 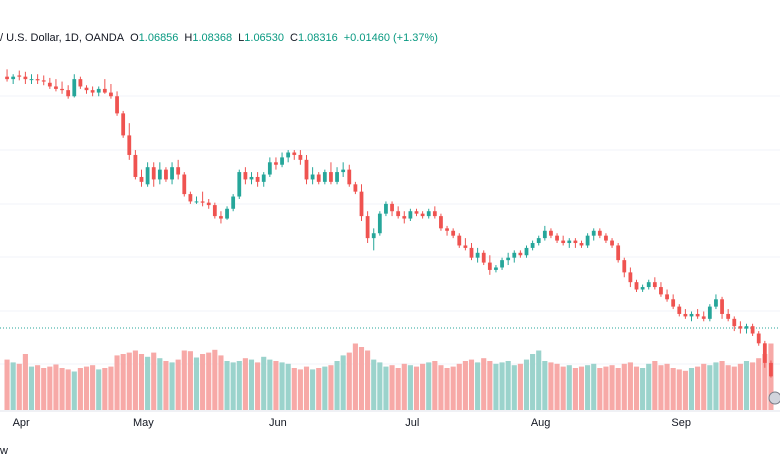 What do you see at coordinates (143, 423) in the screenshot?
I see `x-tick-label: May` at bounding box center [143, 423].